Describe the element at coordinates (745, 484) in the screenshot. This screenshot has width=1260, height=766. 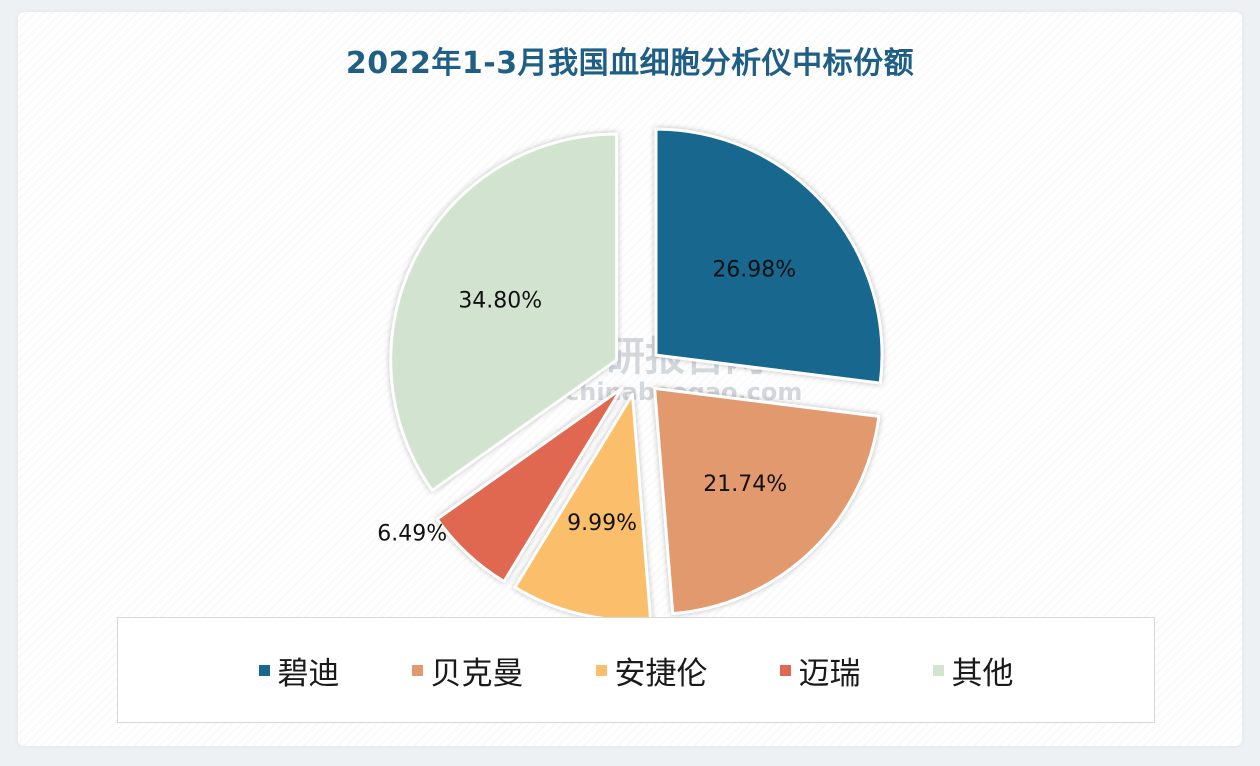
I see `slice-data-label-1: 21.74%` at that location.